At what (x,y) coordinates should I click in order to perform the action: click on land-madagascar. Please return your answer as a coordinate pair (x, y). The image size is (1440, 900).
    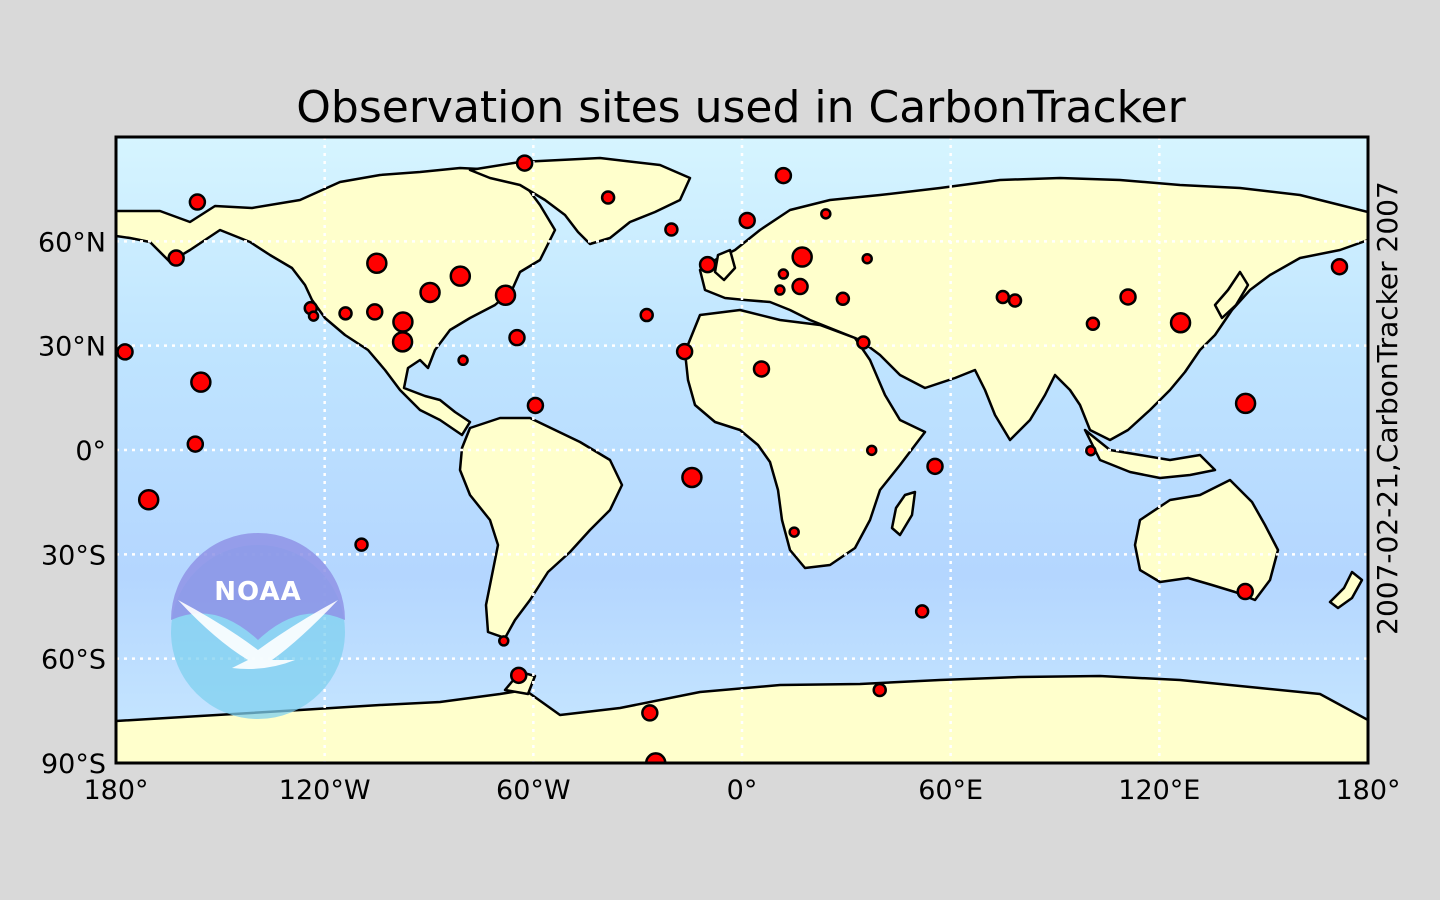
    Looking at the image, I should click on (903, 513).